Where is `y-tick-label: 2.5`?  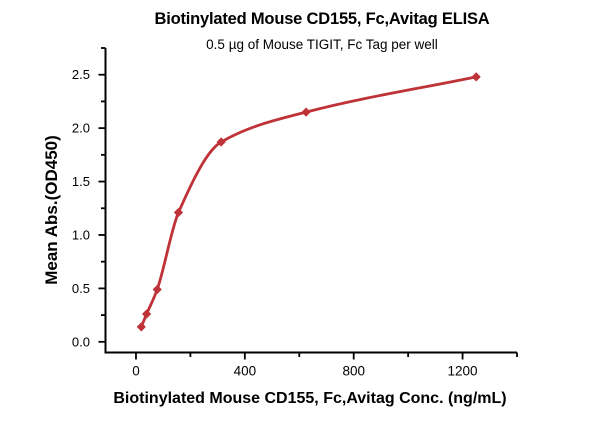 y-tick-label: 2.5 is located at coordinates (81, 74).